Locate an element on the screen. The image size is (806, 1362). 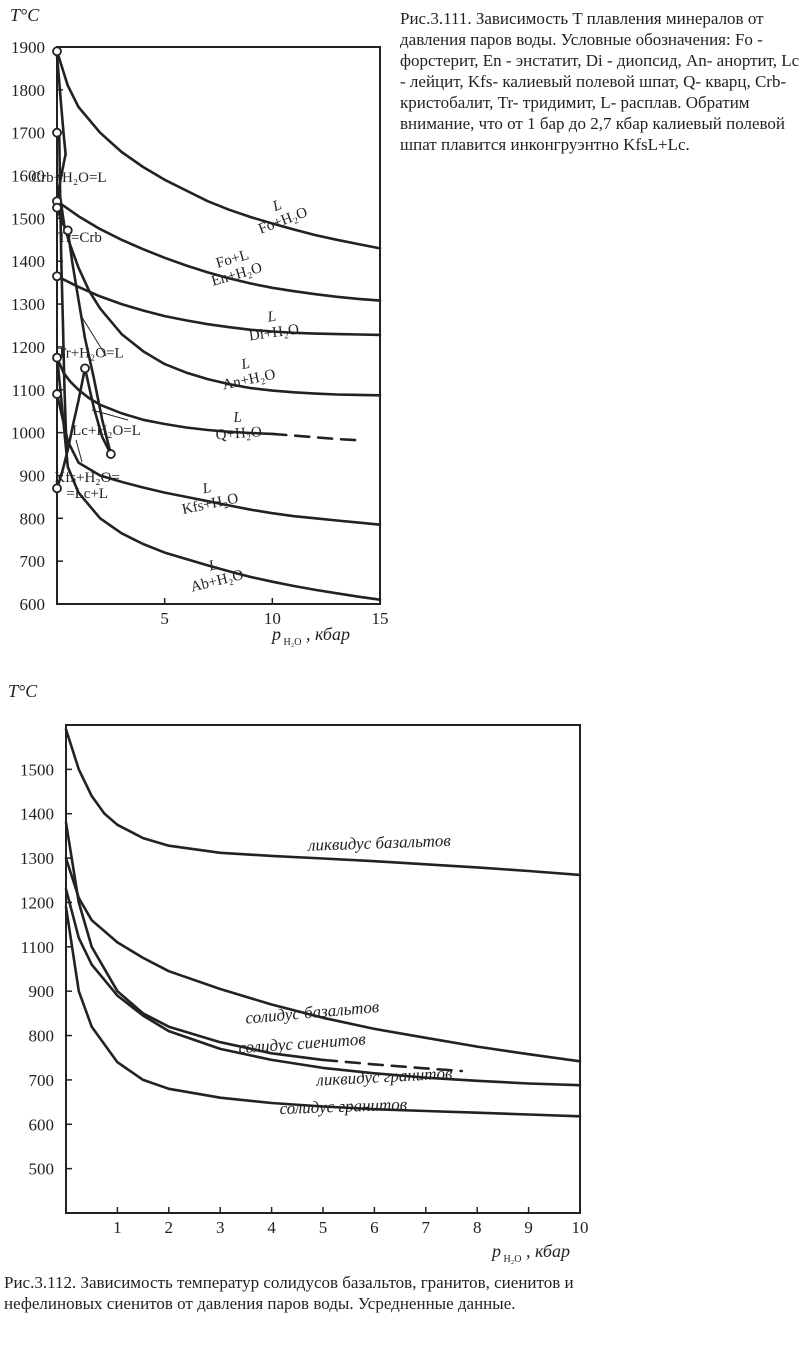
y-tick-label: 1800 is located at coordinates (28, 90).